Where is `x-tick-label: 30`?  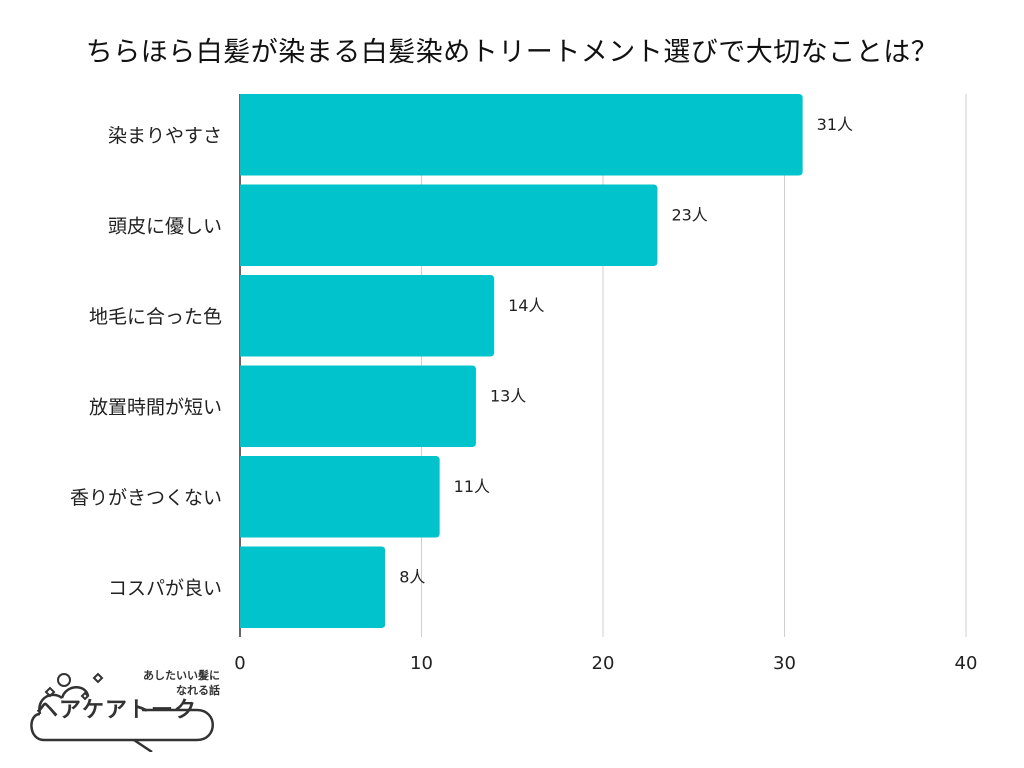
x-tick-label: 30 is located at coordinates (784, 663).